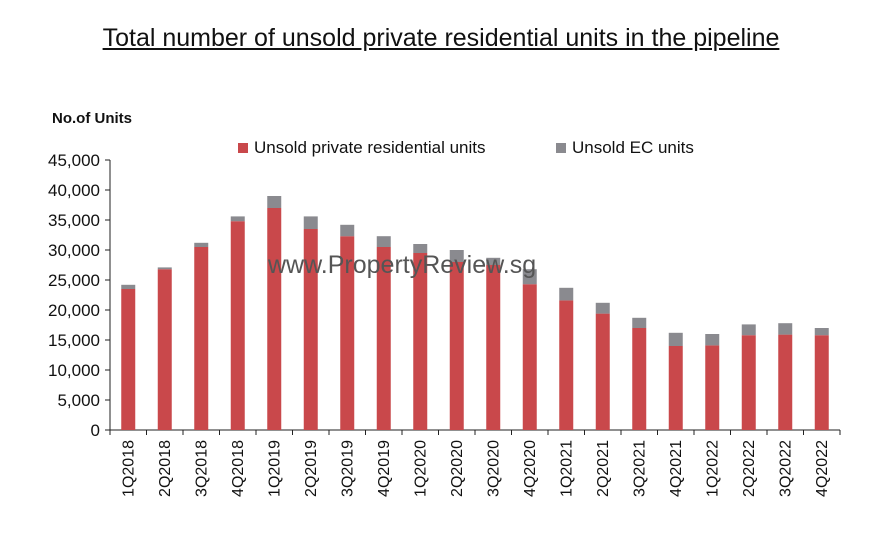  I want to click on y-tick-label: 40,000, so click(74, 190).